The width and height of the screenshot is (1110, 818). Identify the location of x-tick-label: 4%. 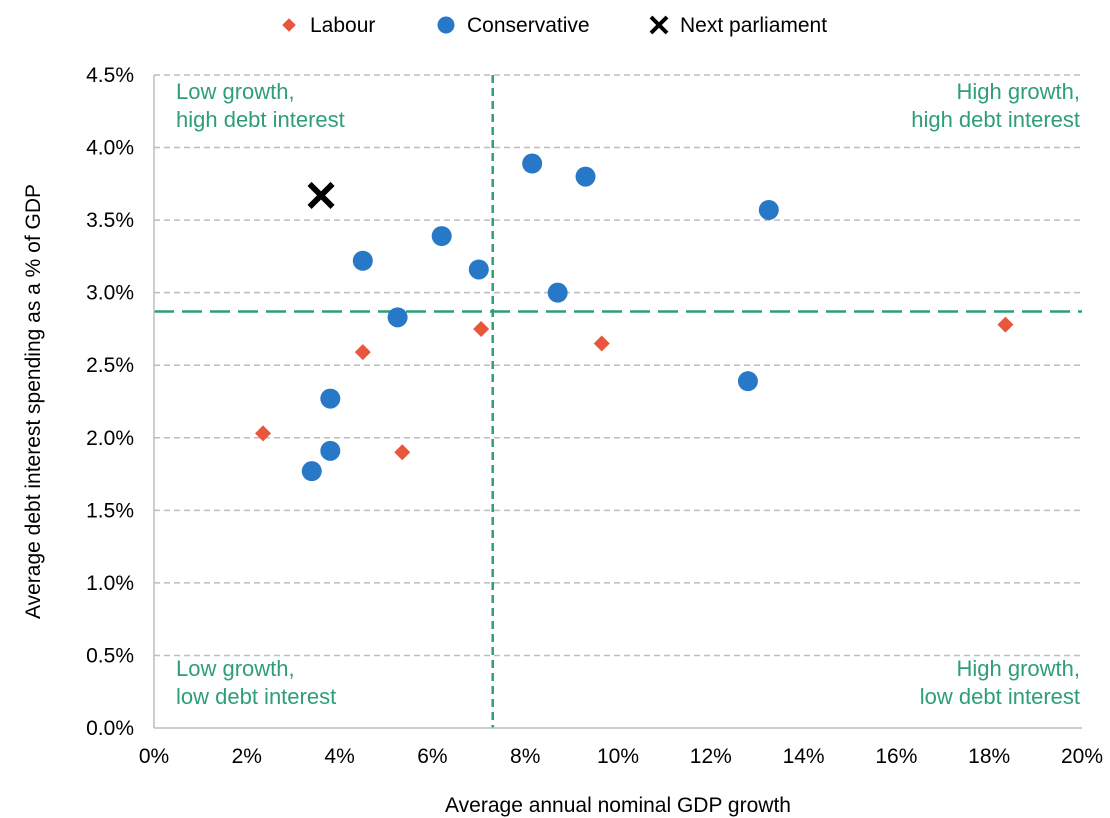
(339, 756).